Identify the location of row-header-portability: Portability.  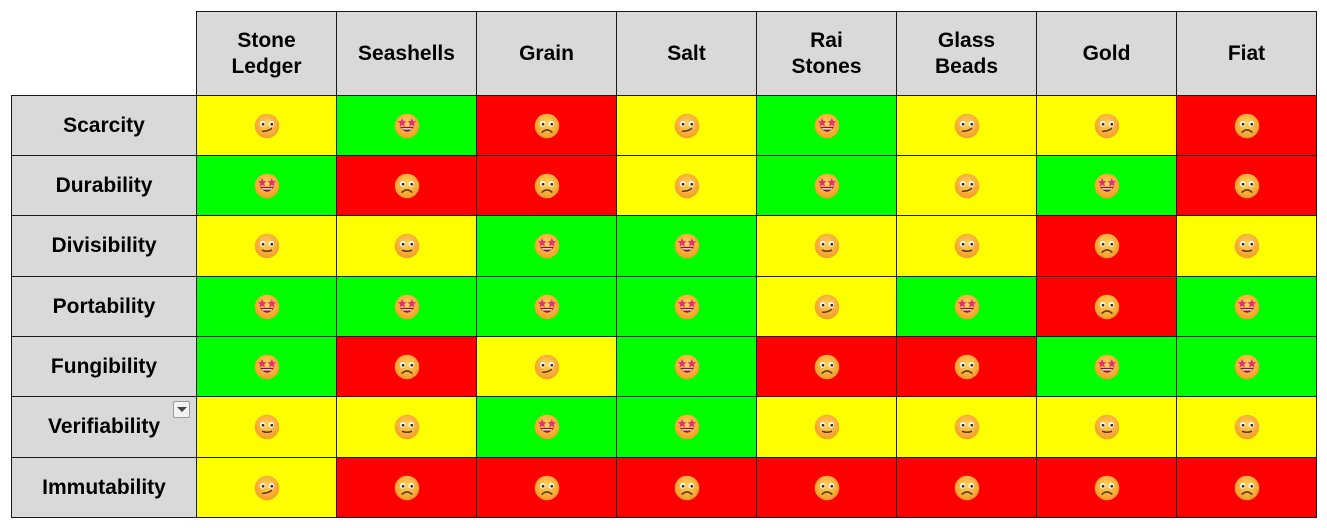
(104, 306).